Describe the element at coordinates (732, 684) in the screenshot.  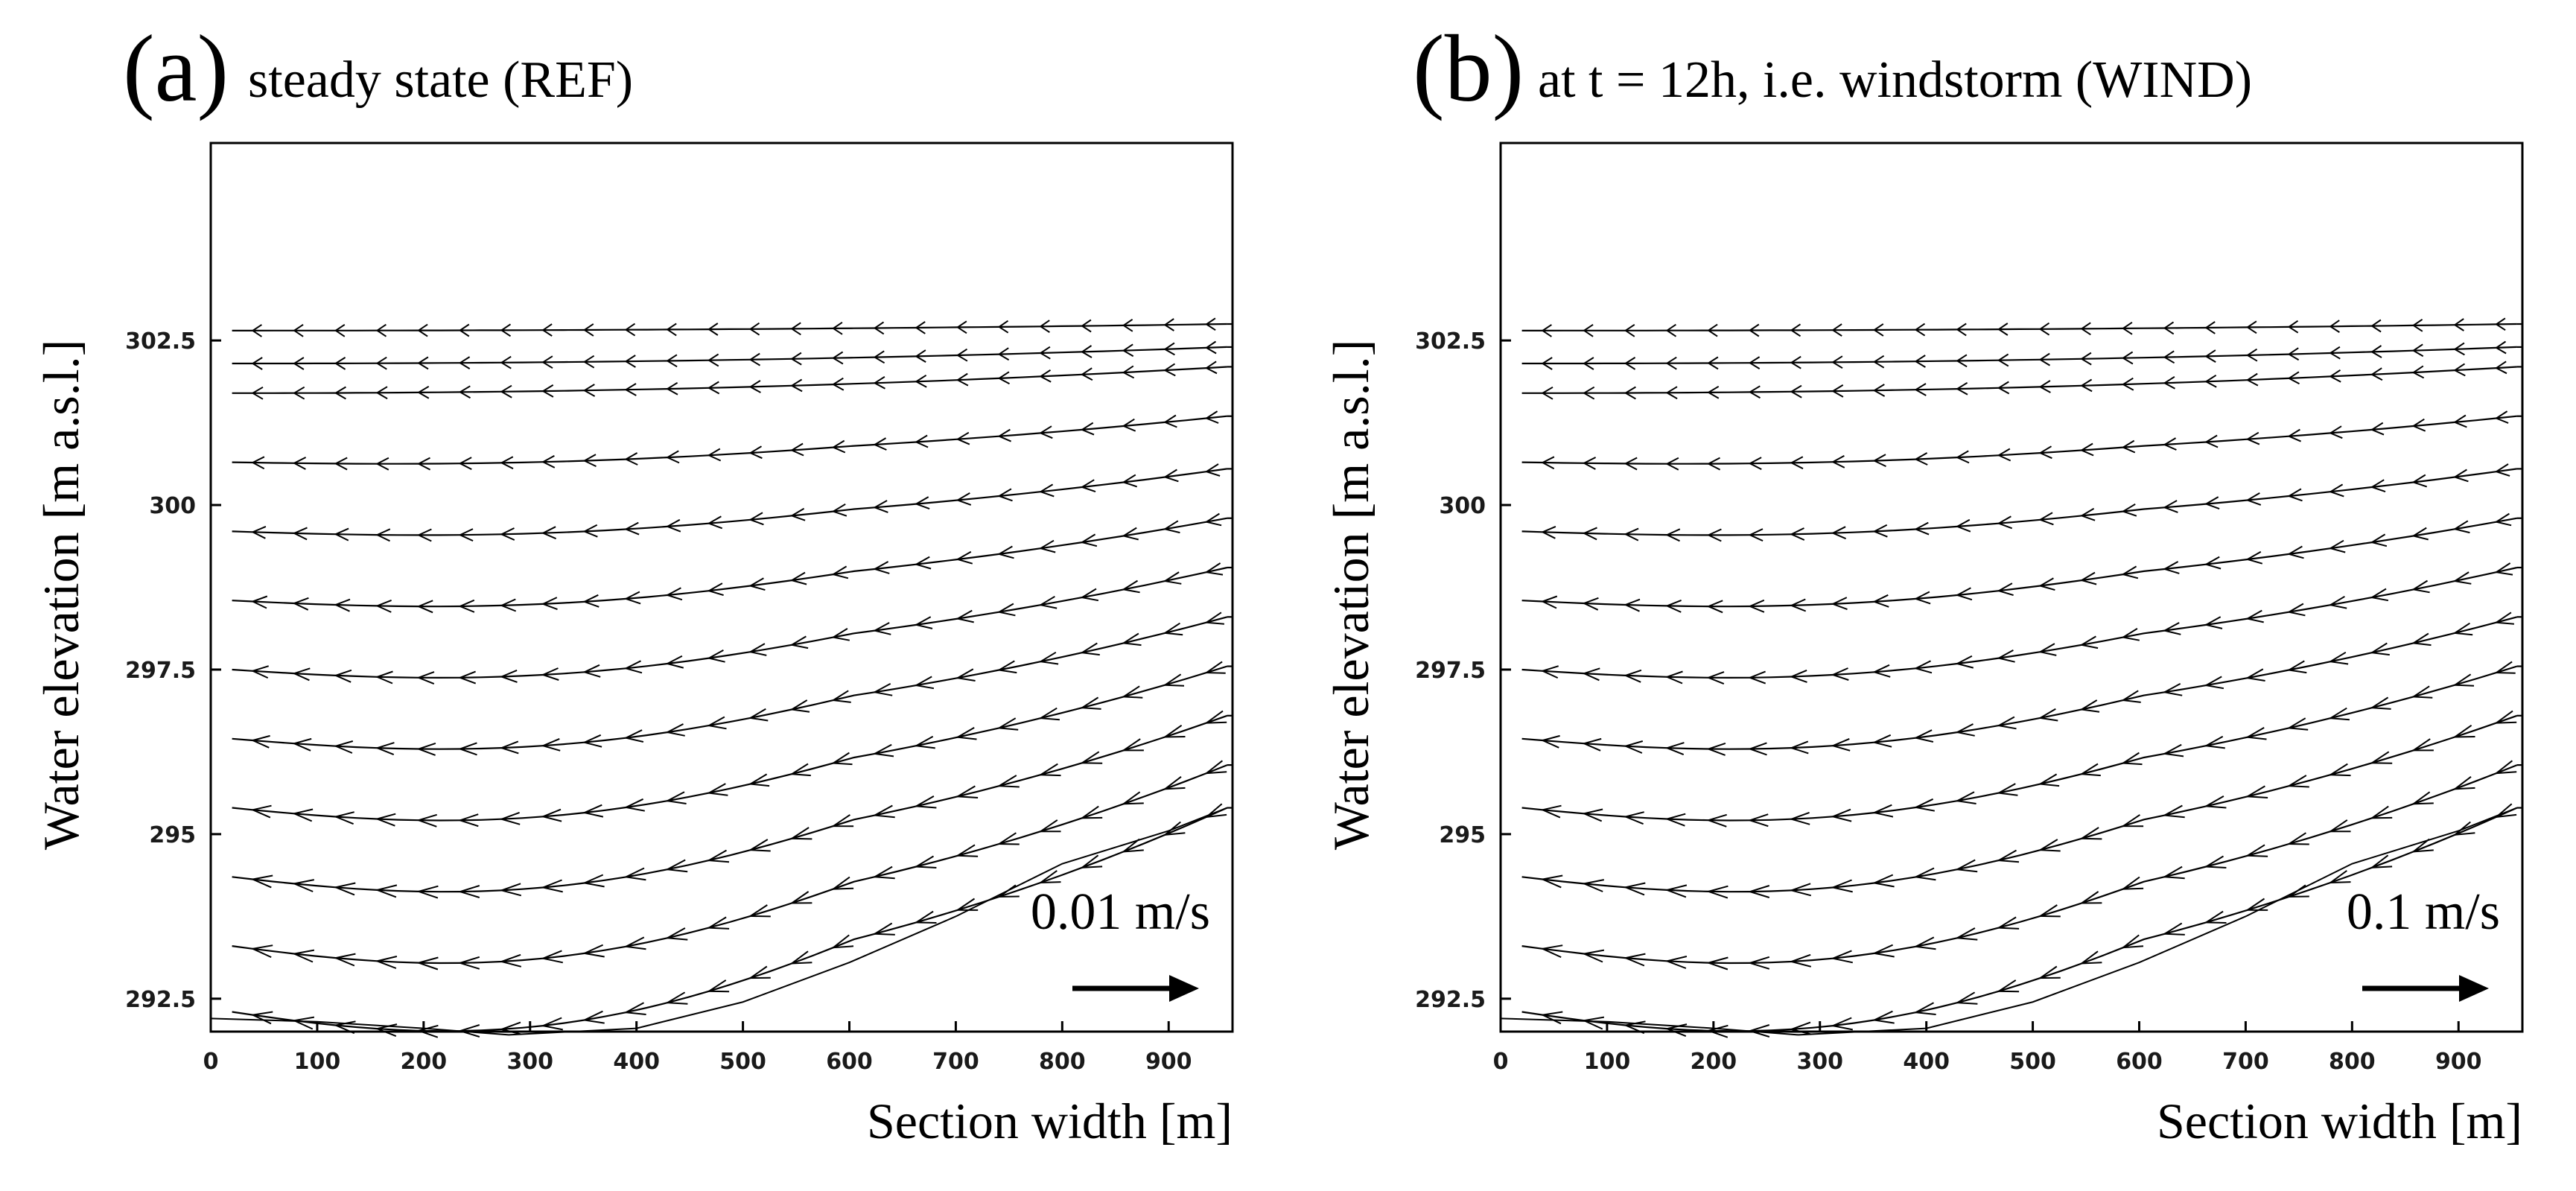
I see `vector-layer` at that location.